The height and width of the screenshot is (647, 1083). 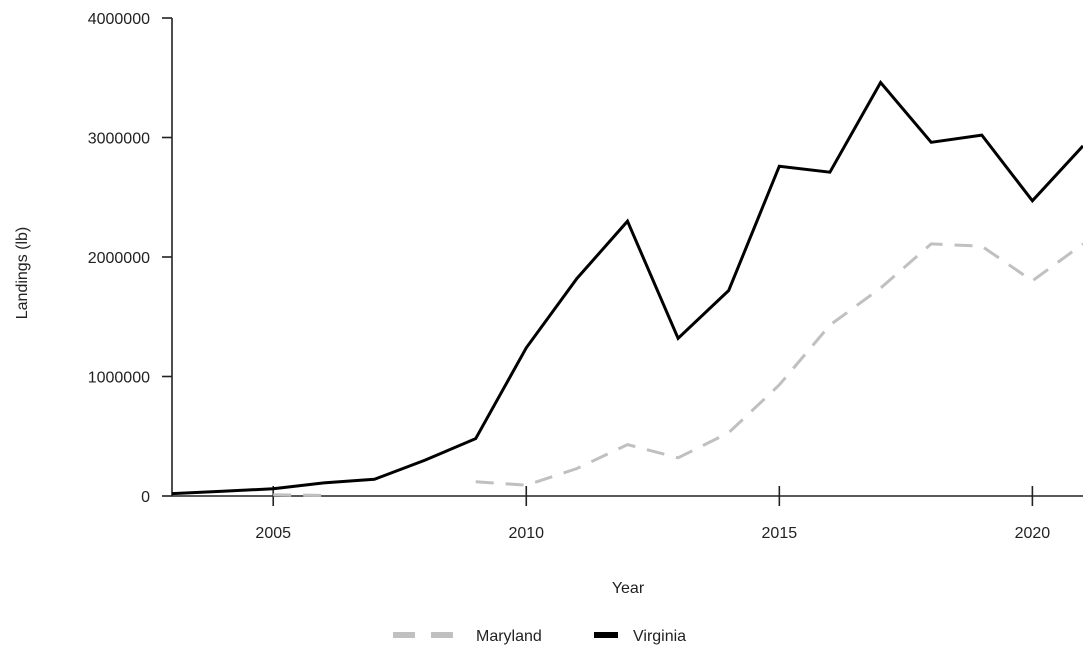 What do you see at coordinates (467, 636) in the screenshot?
I see `legend-item-maryland: Maryland` at bounding box center [467, 636].